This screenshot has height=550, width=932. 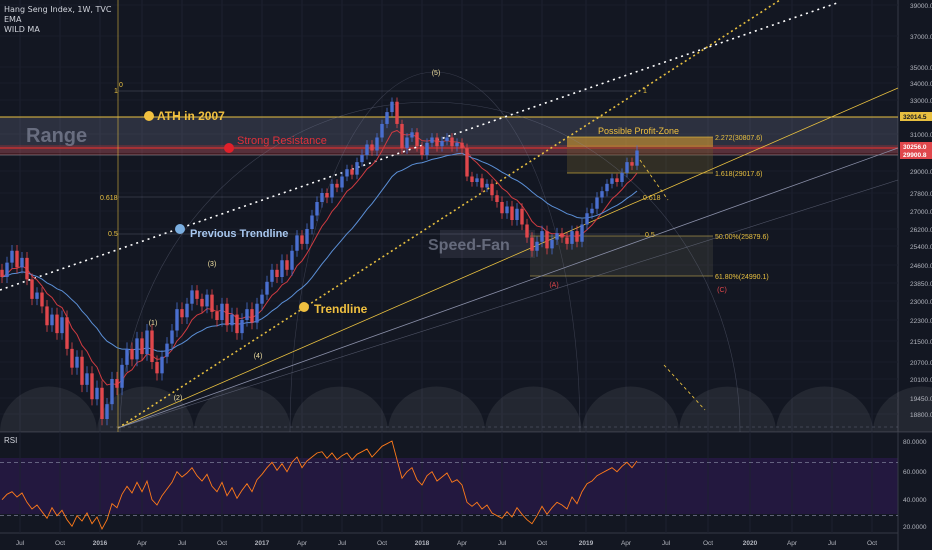 What do you see at coordinates (239, 234) in the screenshot?
I see `previous-trendline-label: Previous Trendline` at bounding box center [239, 234].